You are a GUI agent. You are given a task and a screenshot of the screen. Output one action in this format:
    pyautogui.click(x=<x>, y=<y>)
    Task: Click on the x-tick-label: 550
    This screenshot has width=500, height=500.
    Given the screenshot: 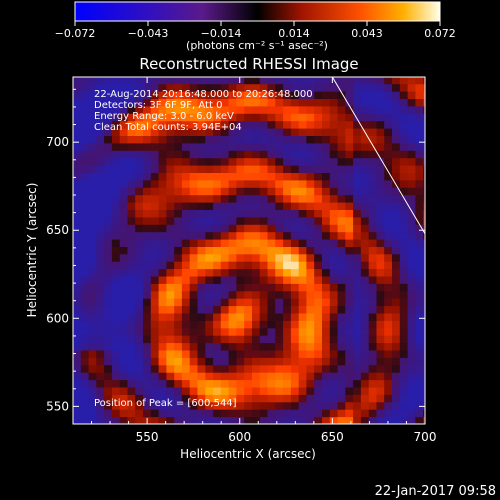 What is the action you would take?
    pyautogui.click(x=147, y=437)
    